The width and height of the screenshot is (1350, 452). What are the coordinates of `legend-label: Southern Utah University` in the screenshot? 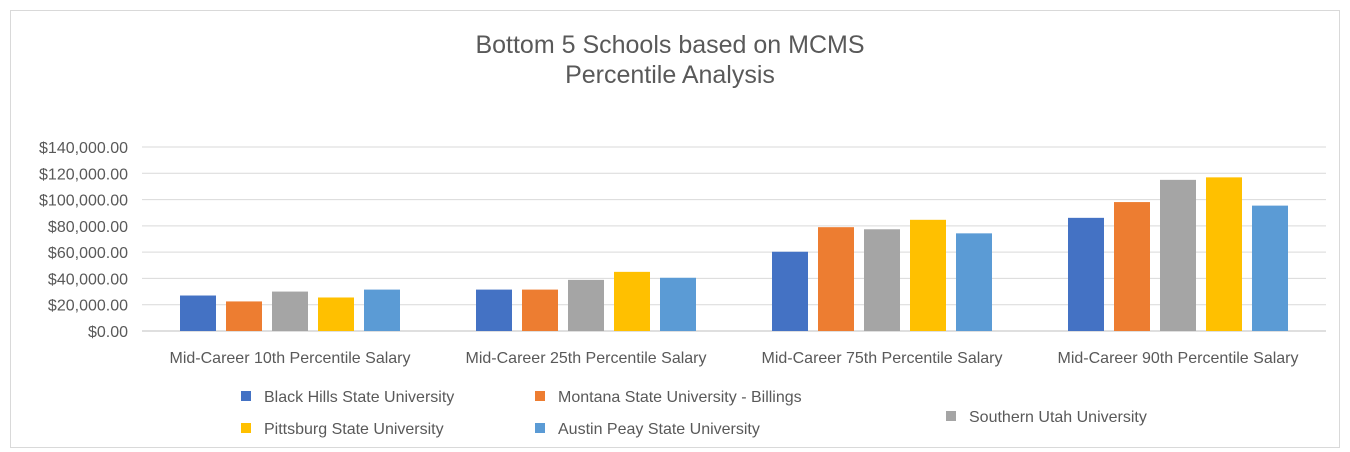 It's located at (1058, 417).